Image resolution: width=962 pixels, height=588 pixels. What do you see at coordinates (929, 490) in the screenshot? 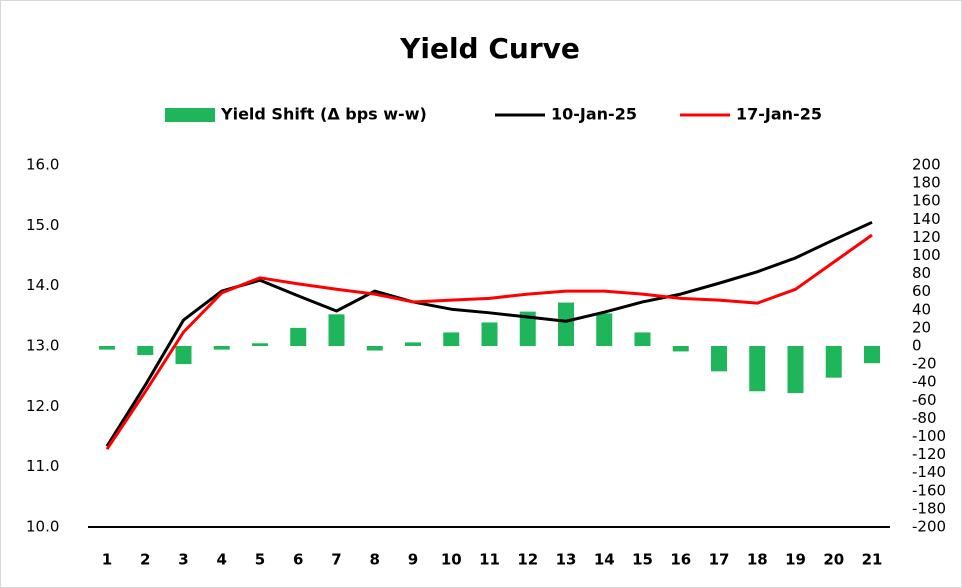
I see `y2-tick-label: -160` at bounding box center [929, 490].